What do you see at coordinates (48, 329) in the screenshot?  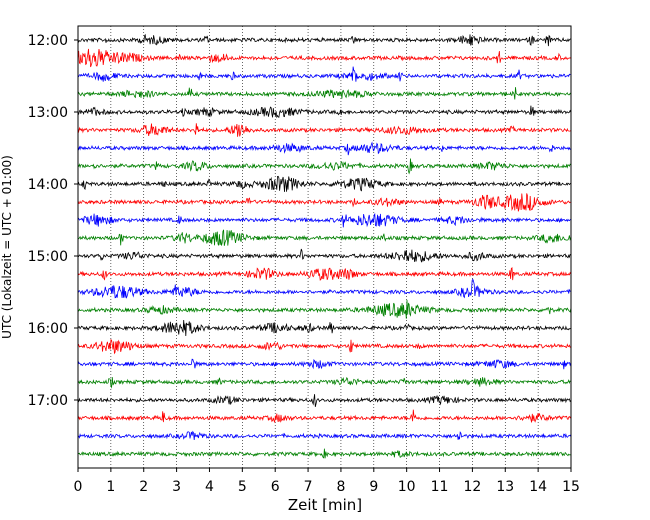 I see `y-tick-label-4: 16:00` at bounding box center [48, 329].